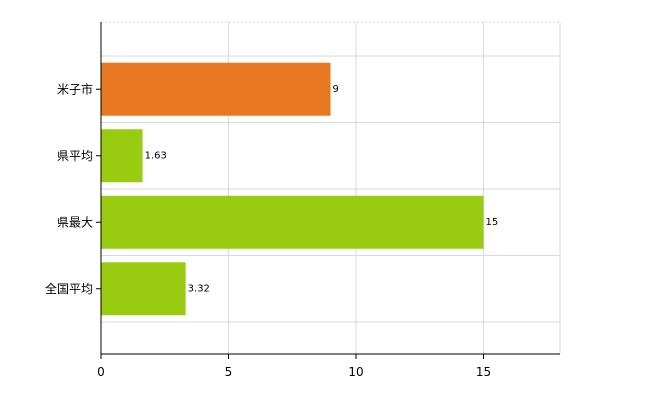  I want to click on x-tick-label: 10, so click(355, 372).